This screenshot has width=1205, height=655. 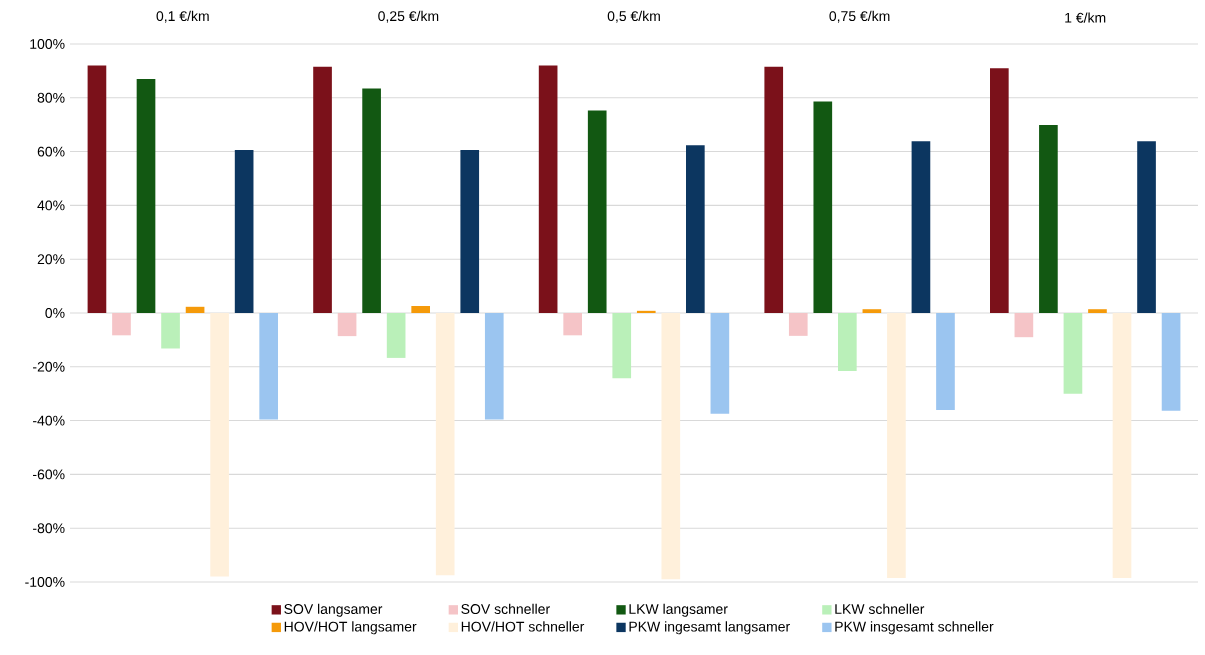 What do you see at coordinates (51, 97) in the screenshot?
I see `y-tick-label: 80%` at bounding box center [51, 97].